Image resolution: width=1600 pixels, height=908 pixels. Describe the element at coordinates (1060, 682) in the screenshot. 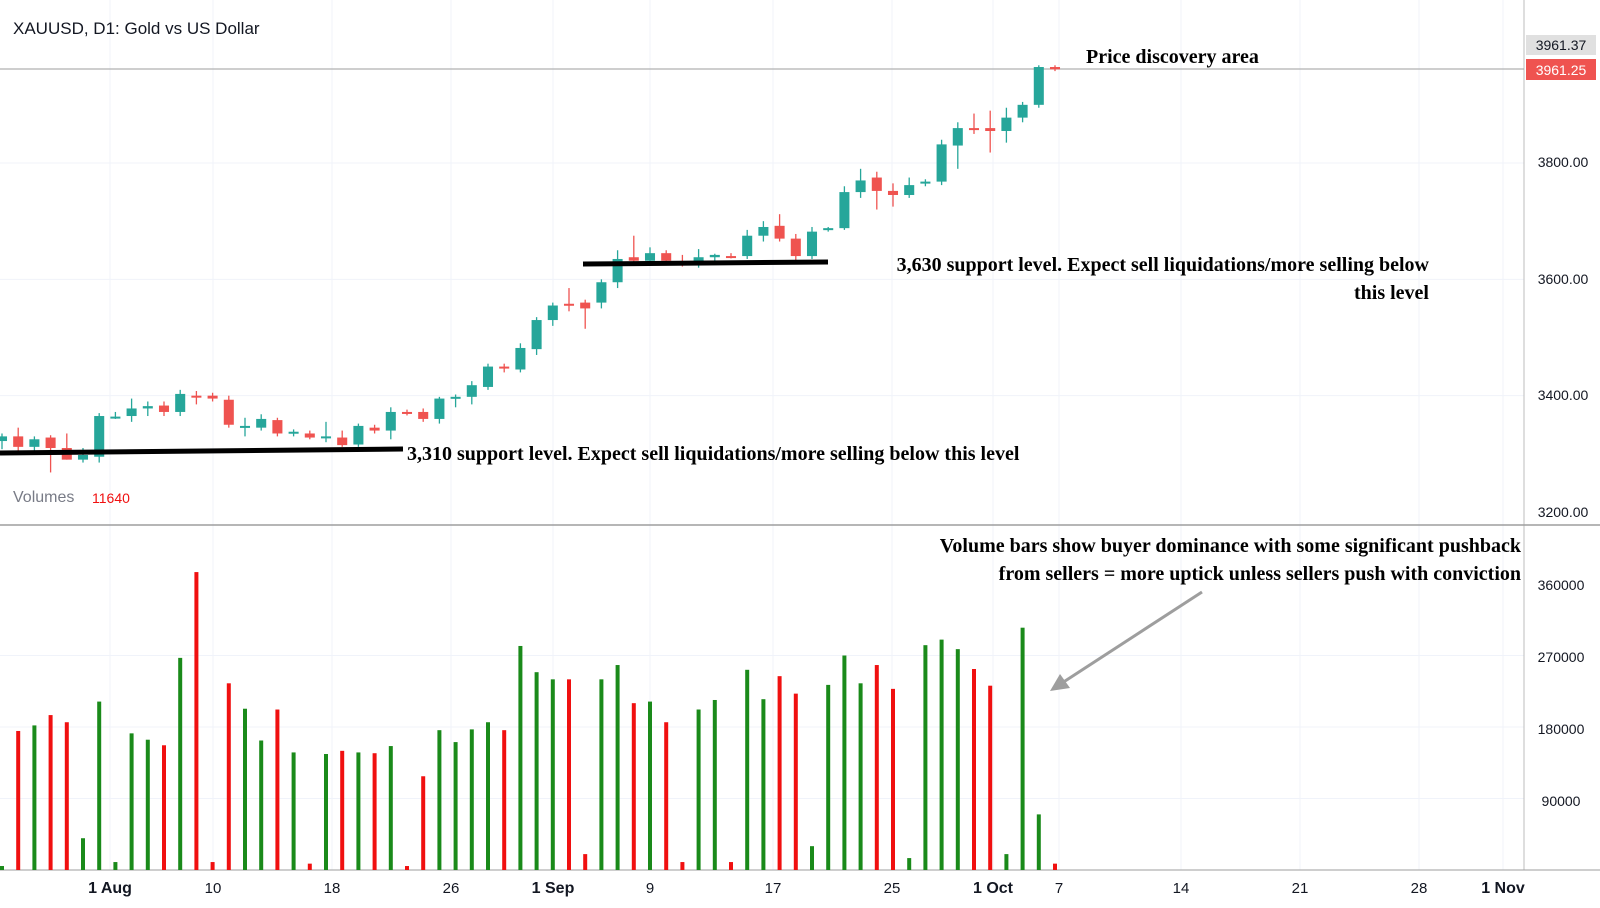

I see `annotation-arrow-head` at that location.